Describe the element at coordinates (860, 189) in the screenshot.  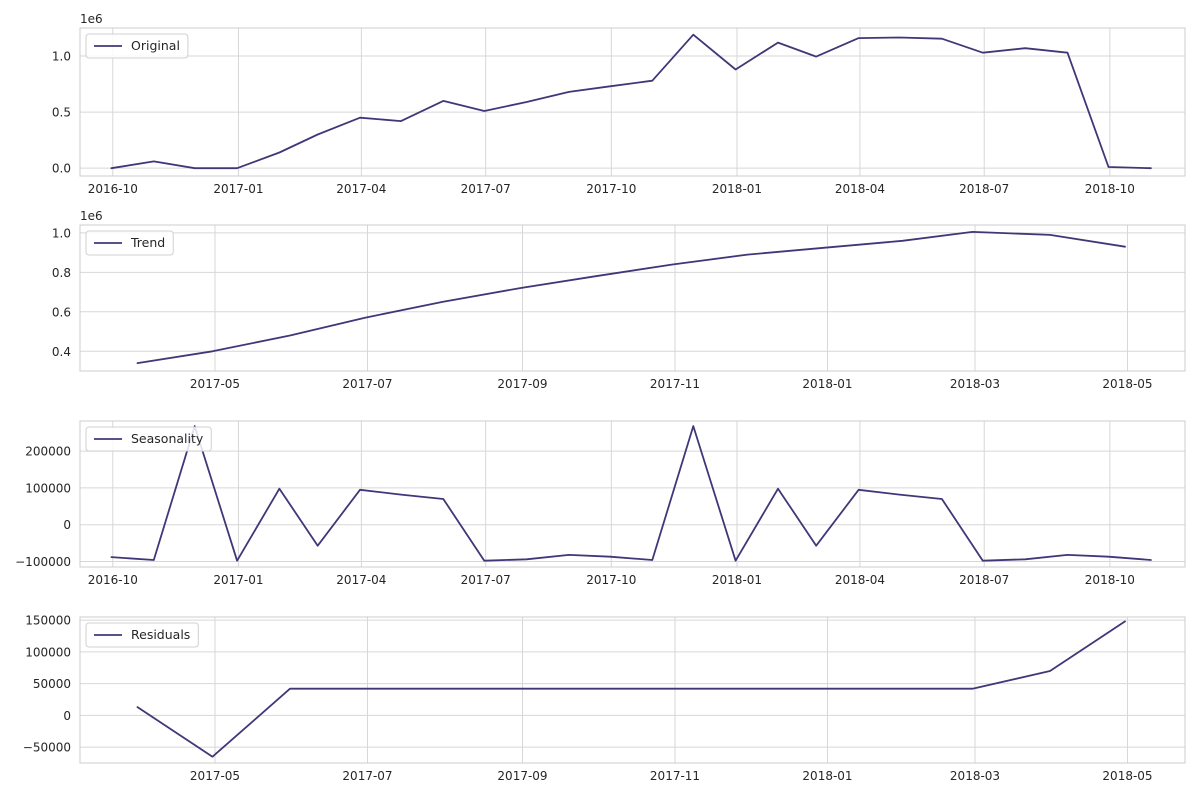
I see `original-x-tick-label: 2018-04` at that location.